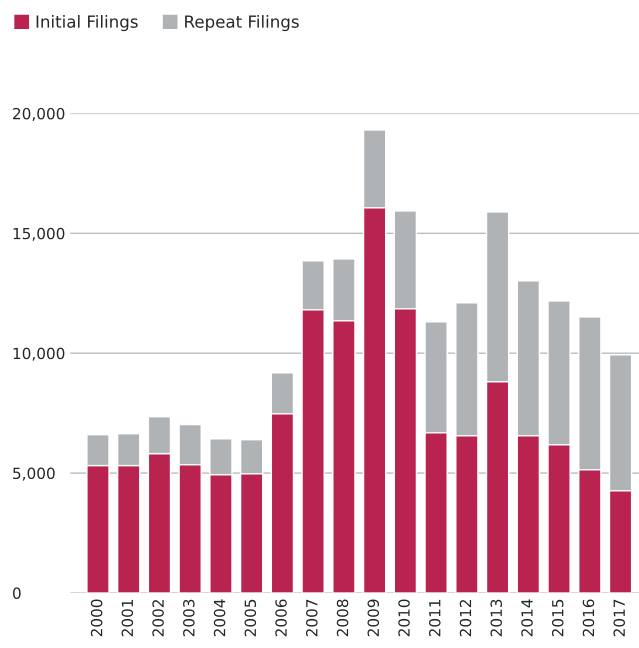 The width and height of the screenshot is (639, 648). What do you see at coordinates (312, 618) in the screenshot?
I see `x-tick-label: 2007` at bounding box center [312, 618].